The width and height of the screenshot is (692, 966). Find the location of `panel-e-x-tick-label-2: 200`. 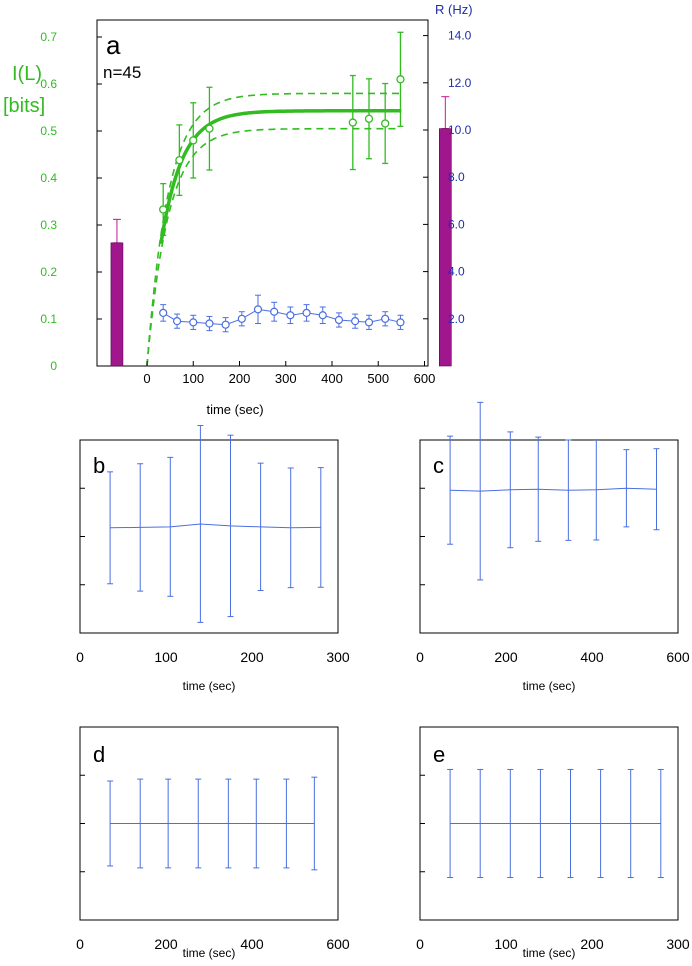

panel-e-x-tick-label-2: 200 is located at coordinates (592, 944).